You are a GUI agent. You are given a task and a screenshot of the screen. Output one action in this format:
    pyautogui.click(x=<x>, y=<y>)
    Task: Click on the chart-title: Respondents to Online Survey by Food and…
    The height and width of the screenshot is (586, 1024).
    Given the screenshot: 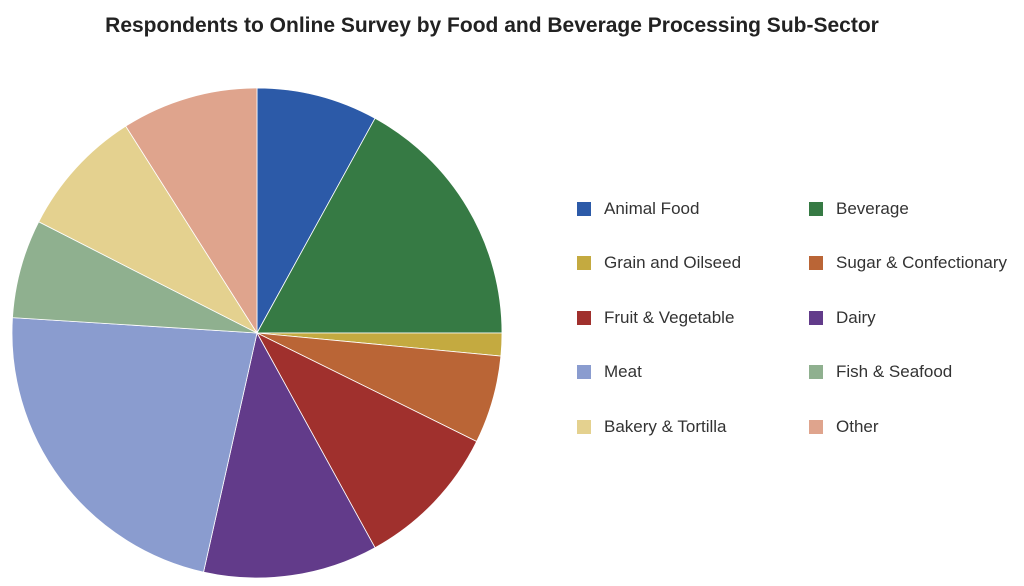 What is the action you would take?
    pyautogui.click(x=492, y=25)
    